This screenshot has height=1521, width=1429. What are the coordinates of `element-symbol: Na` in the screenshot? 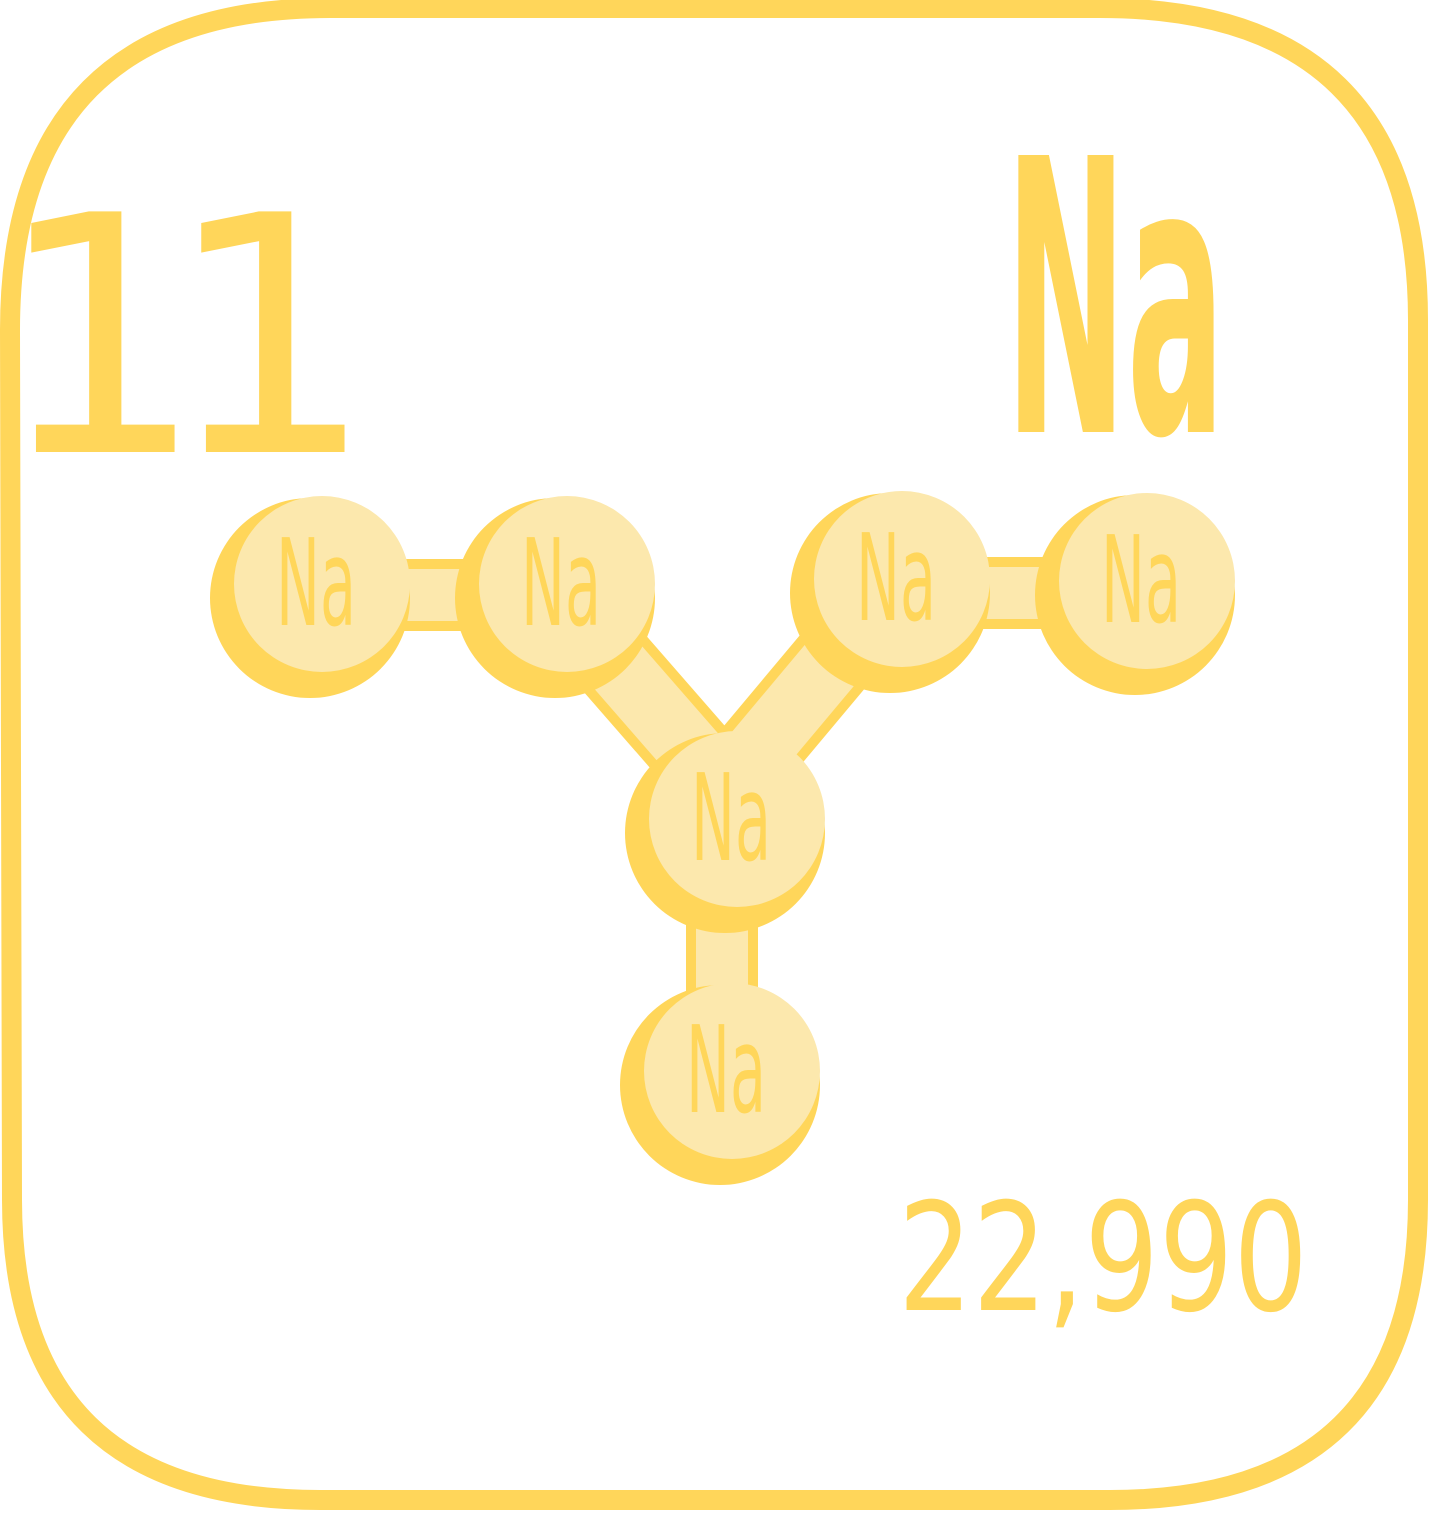 It's located at (1115, 300).